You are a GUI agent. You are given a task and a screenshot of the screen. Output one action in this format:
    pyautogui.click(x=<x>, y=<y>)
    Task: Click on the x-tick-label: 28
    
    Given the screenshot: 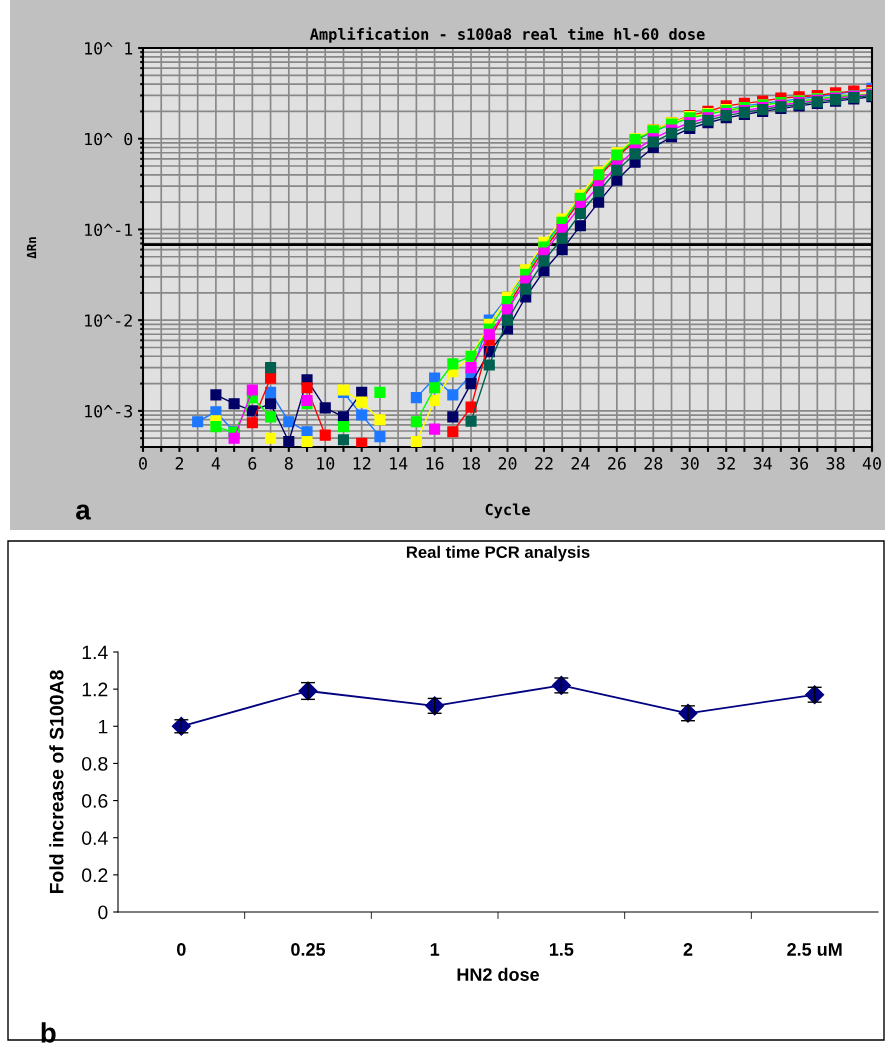 What is the action you would take?
    pyautogui.click(x=653, y=463)
    